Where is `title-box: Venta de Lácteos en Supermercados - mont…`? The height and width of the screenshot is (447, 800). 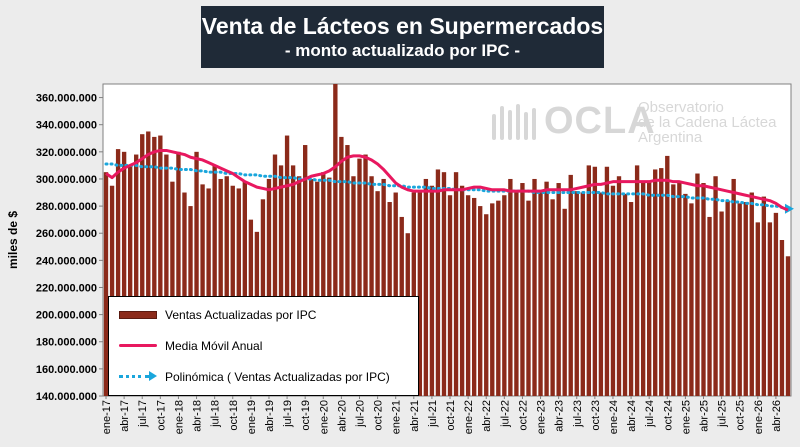 title-box: Venta de Lácteos en Supermercados - mont… is located at coordinates (402, 37).